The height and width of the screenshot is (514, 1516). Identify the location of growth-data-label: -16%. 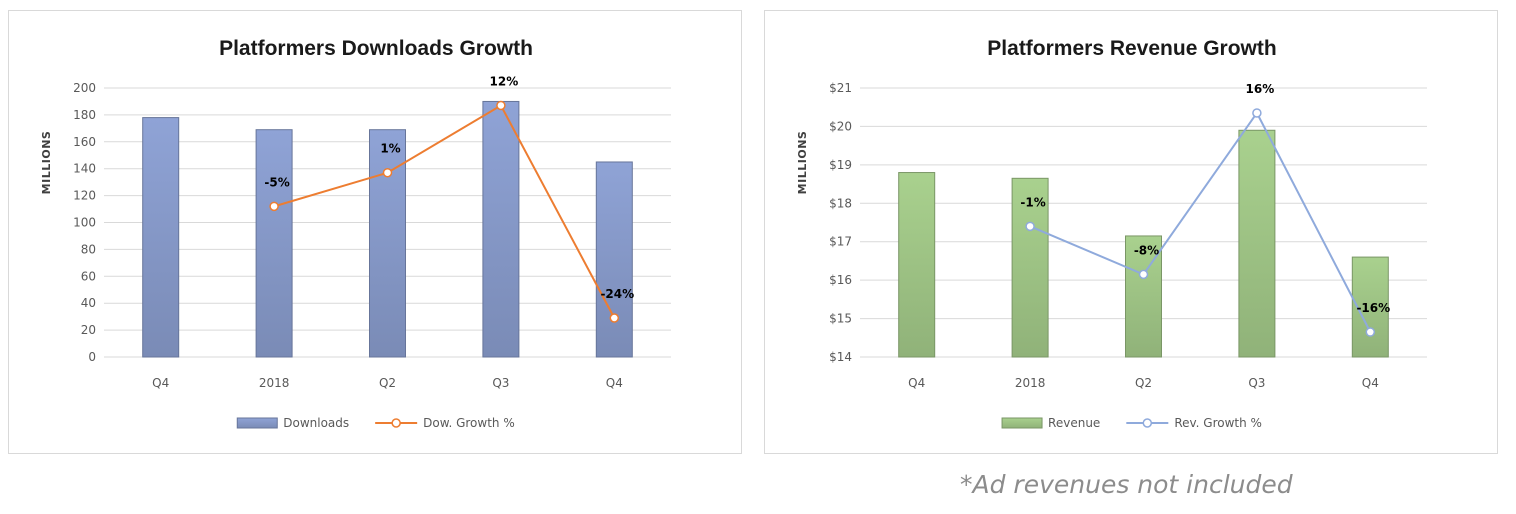
(1373, 308).